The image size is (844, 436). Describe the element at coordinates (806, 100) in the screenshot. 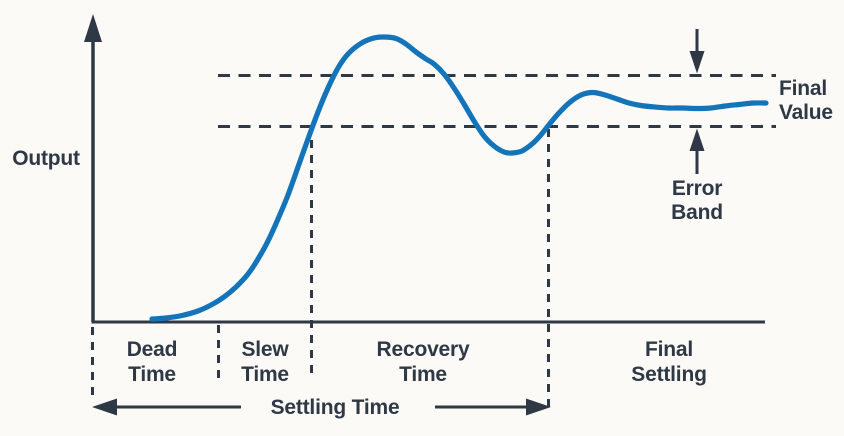

I see `final-value-label: Final Value` at that location.